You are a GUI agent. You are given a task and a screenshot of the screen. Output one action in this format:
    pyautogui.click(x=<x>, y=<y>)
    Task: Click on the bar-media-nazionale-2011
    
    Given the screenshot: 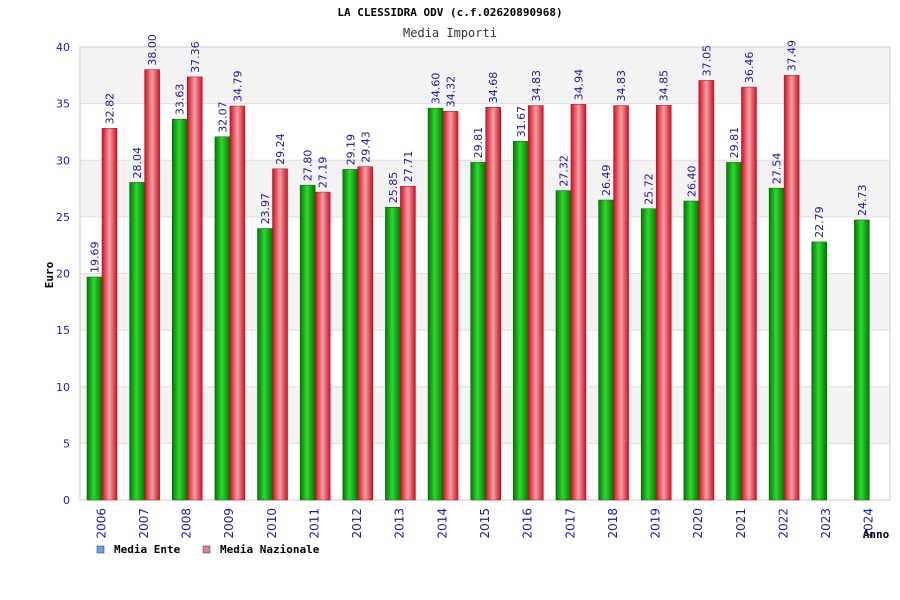 What is the action you would take?
    pyautogui.click(x=322, y=346)
    